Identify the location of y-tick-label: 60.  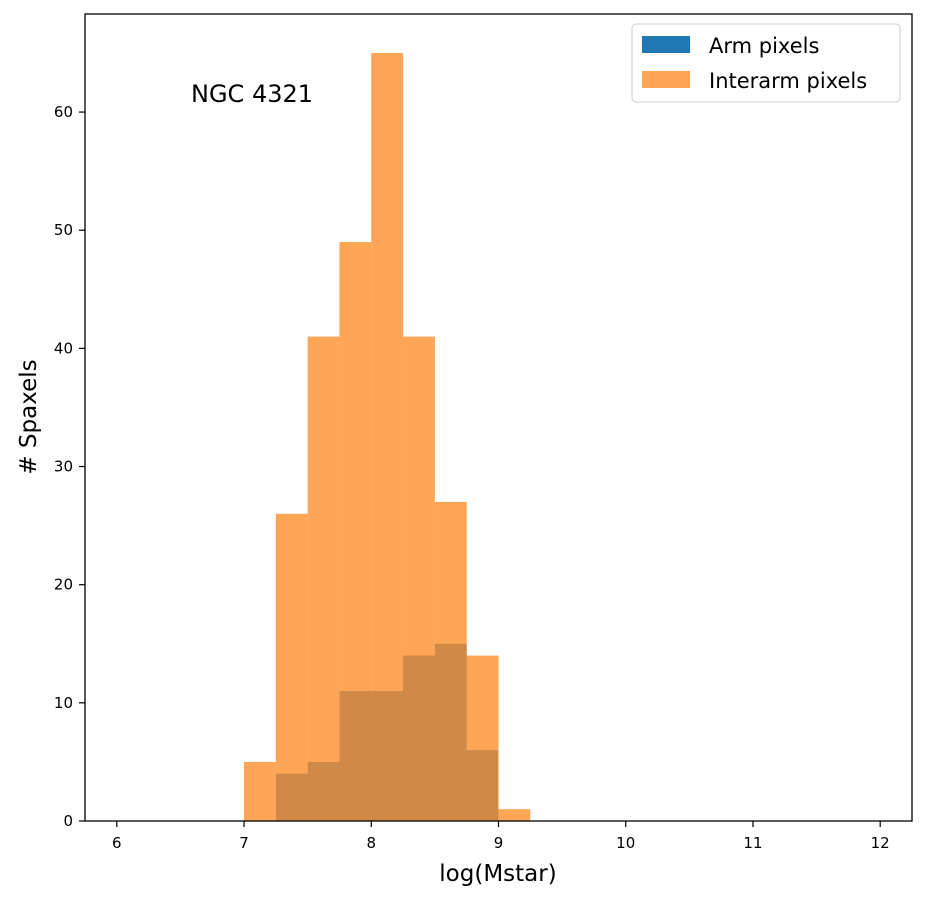
(63, 112).